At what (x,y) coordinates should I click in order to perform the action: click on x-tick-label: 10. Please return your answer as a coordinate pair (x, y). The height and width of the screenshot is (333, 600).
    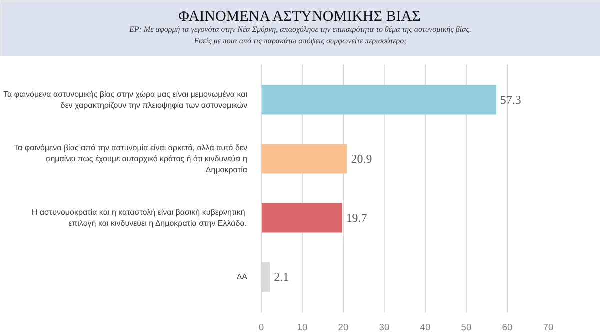
    Looking at the image, I should click on (302, 327).